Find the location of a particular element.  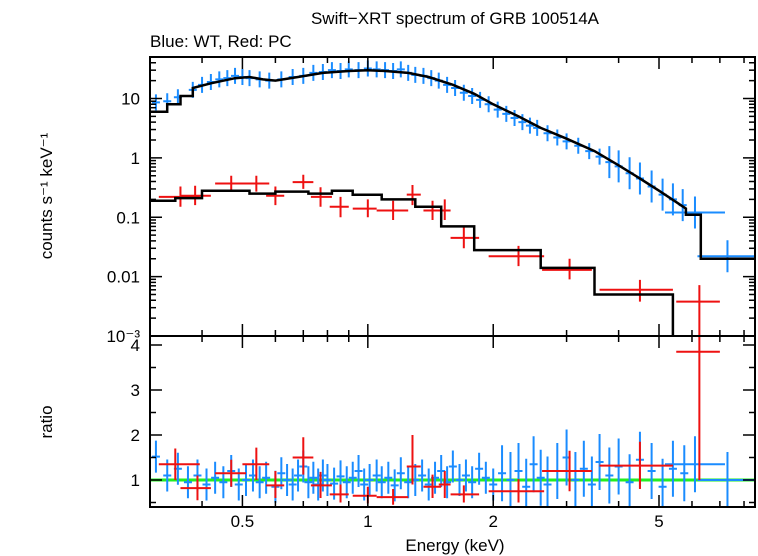

chart-subtitle: Blue: WT, Red: PC is located at coordinates (221, 41).